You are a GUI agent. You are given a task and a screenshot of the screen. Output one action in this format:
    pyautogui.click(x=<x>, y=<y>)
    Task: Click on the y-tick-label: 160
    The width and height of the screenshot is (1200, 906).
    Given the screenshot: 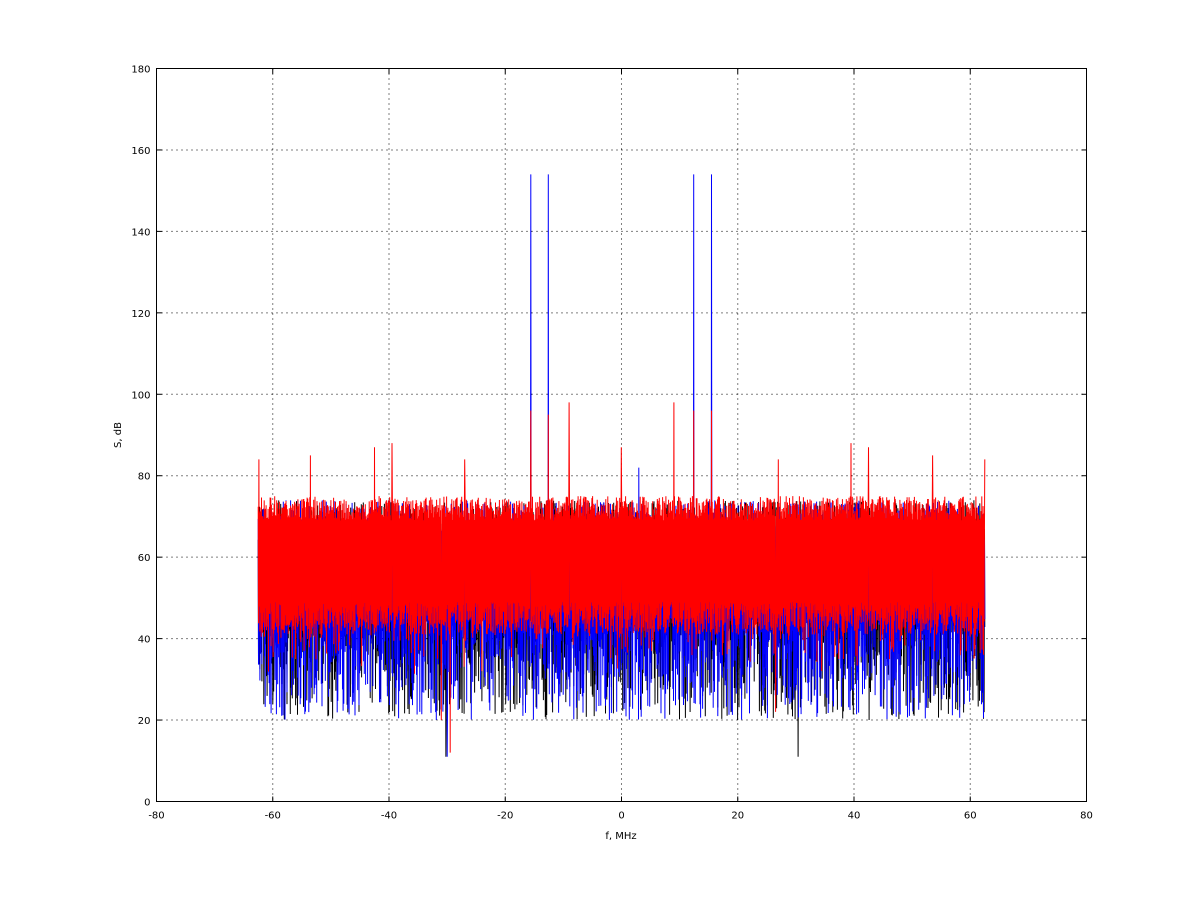 What is the action you would take?
    pyautogui.click(x=140, y=151)
    